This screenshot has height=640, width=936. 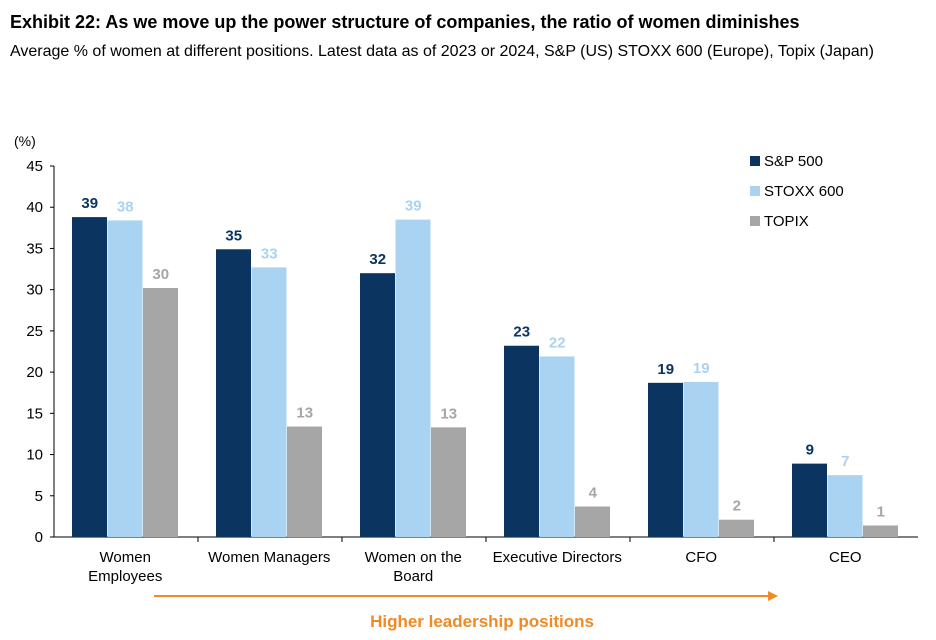 What do you see at coordinates (786, 221) in the screenshot?
I see `legend-label: TOPIX` at bounding box center [786, 221].